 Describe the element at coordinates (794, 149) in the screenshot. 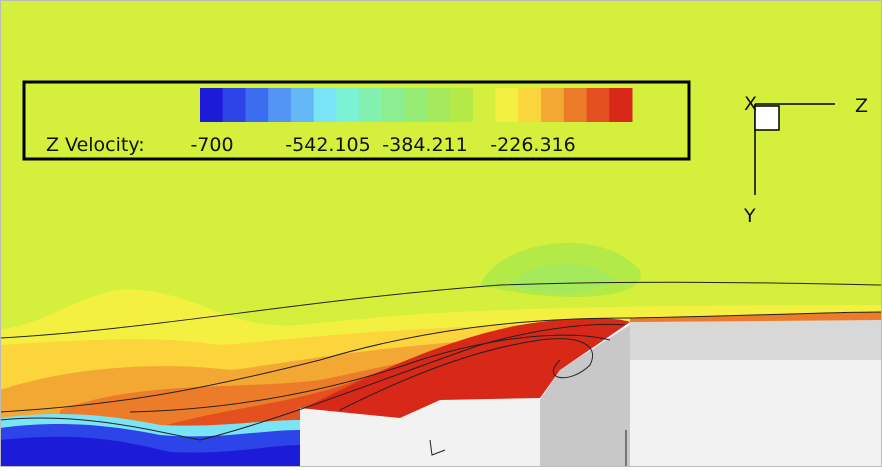

I see `axis-triad` at that location.